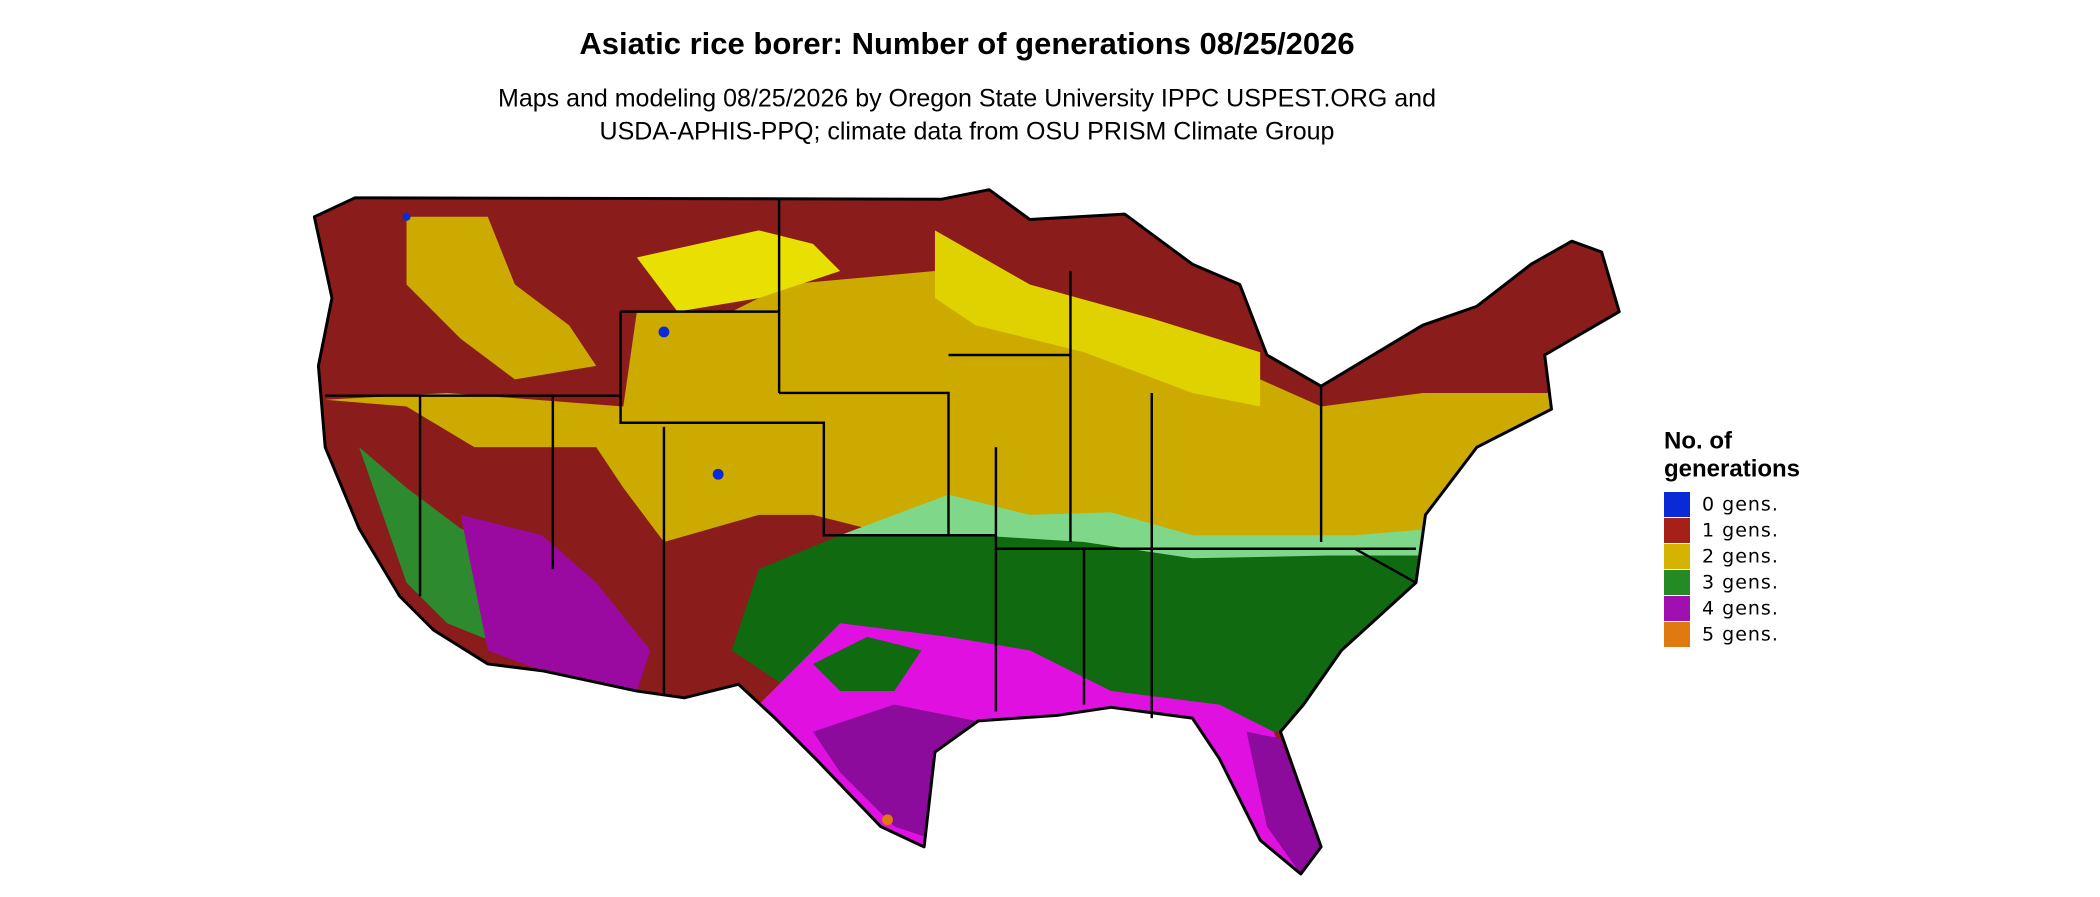 This screenshot has height=897, width=2100. Describe the element at coordinates (1740, 583) in the screenshot. I see `legend-label: 3 gens.` at that location.